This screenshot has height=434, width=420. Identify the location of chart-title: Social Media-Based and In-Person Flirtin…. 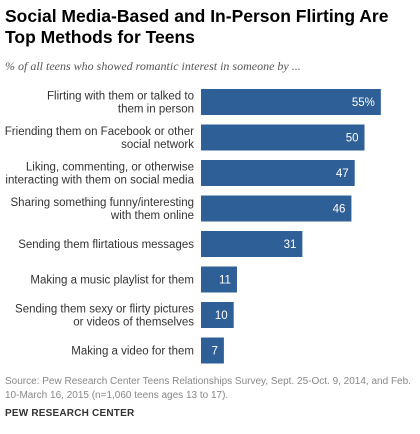
(197, 26).